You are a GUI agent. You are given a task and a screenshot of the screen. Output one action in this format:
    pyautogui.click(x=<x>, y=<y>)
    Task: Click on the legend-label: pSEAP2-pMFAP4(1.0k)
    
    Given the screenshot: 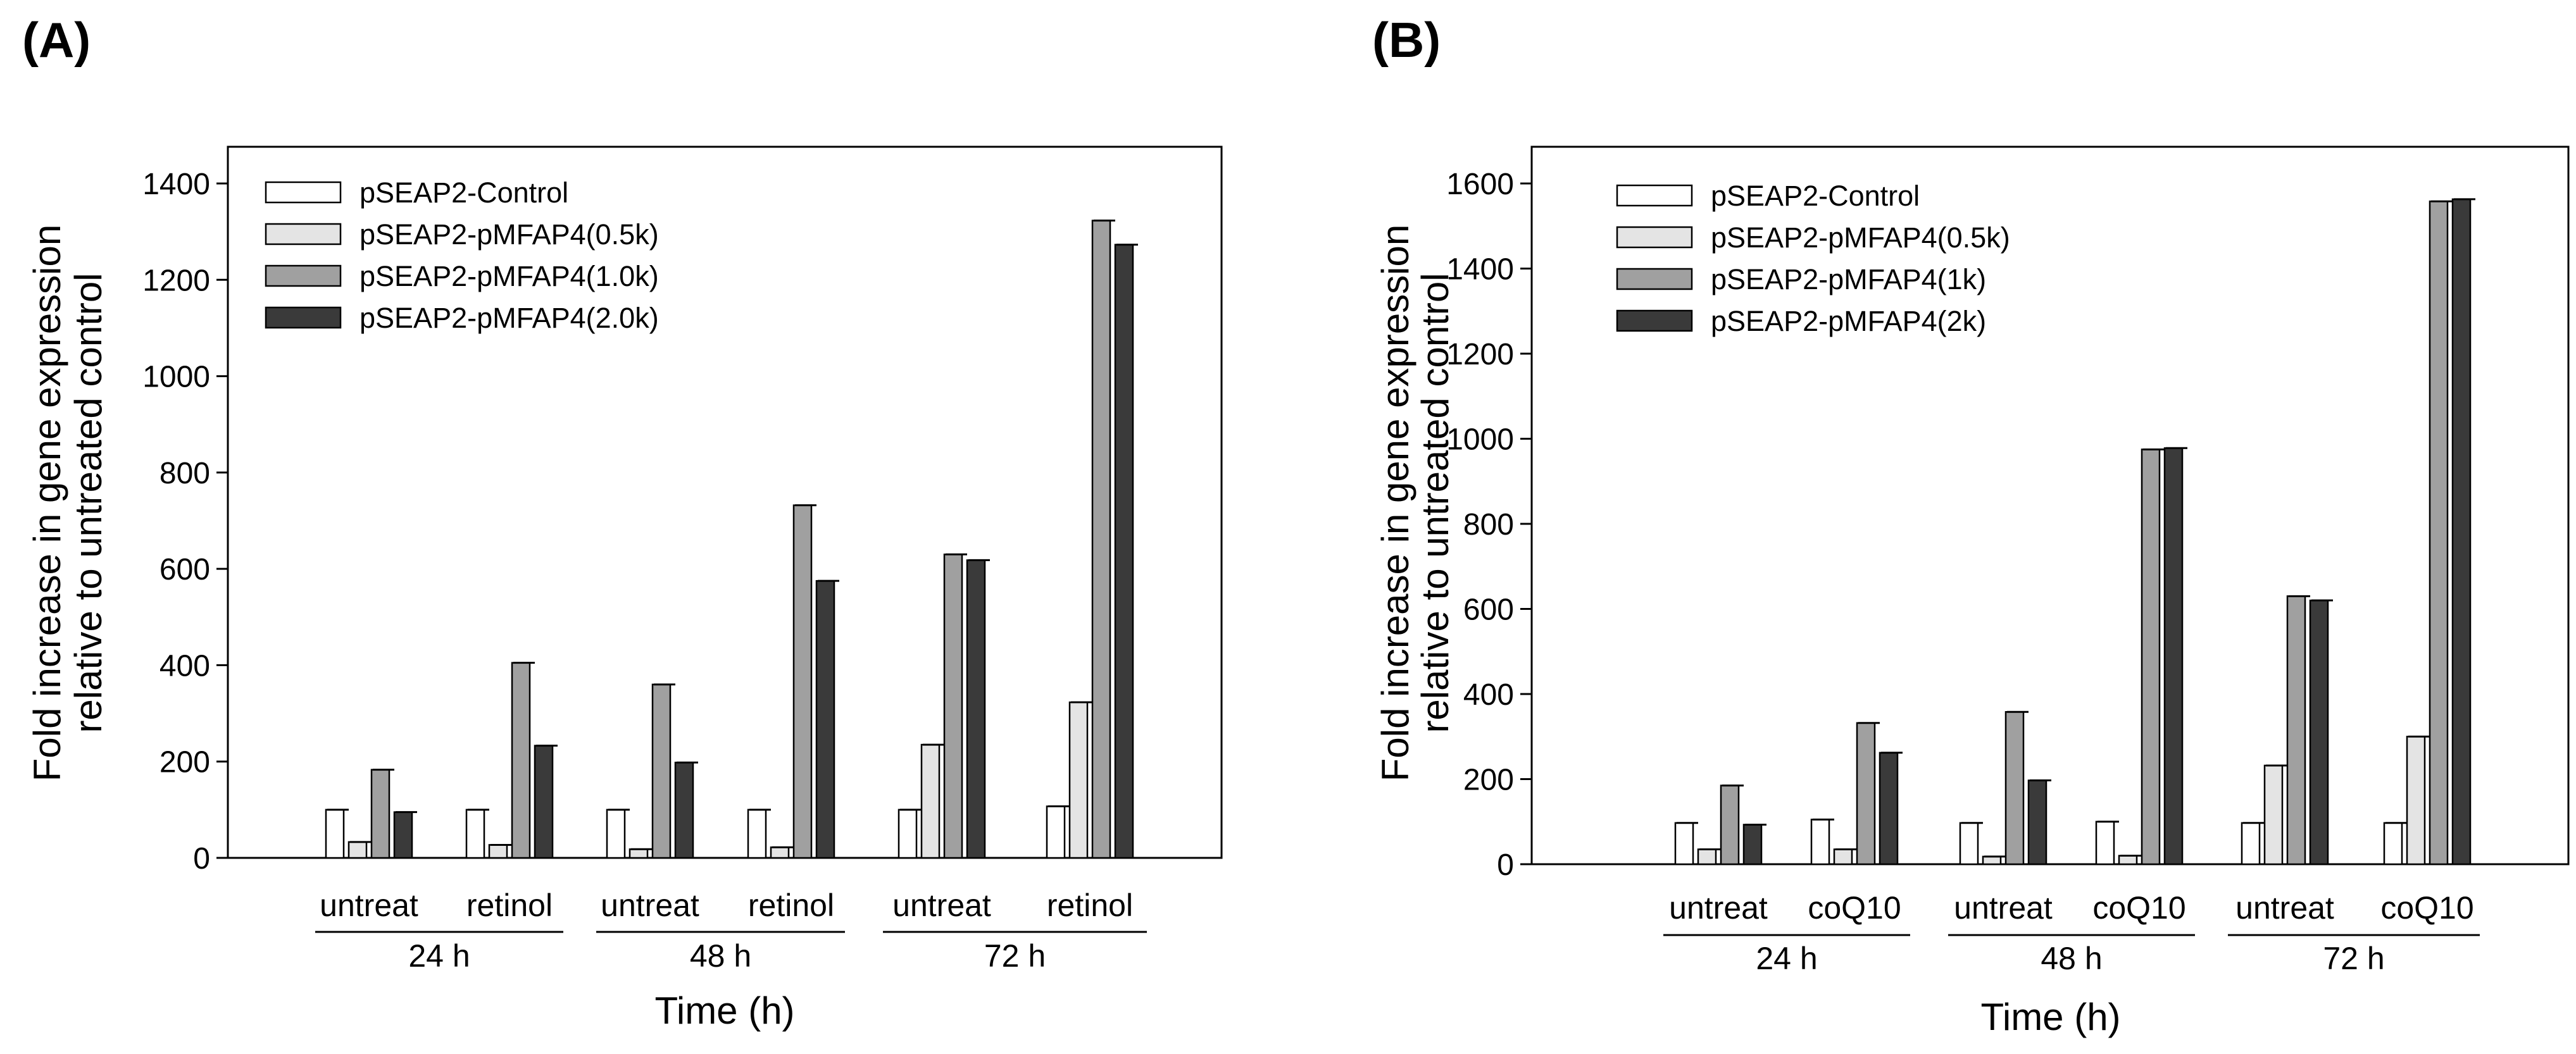 What is the action you would take?
    pyautogui.click(x=509, y=276)
    